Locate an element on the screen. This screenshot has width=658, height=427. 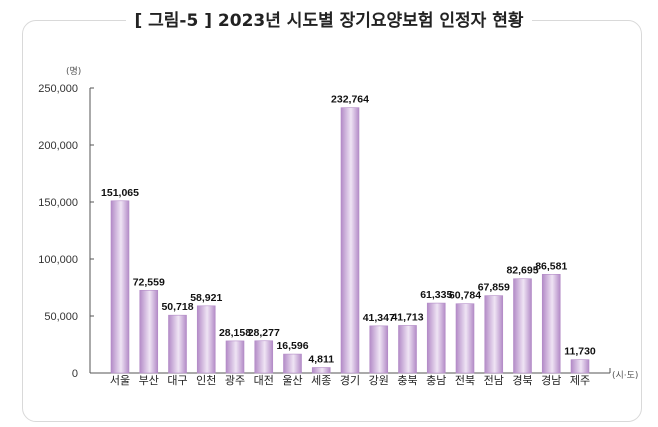
value-label: 16,596 is located at coordinates (292, 346).